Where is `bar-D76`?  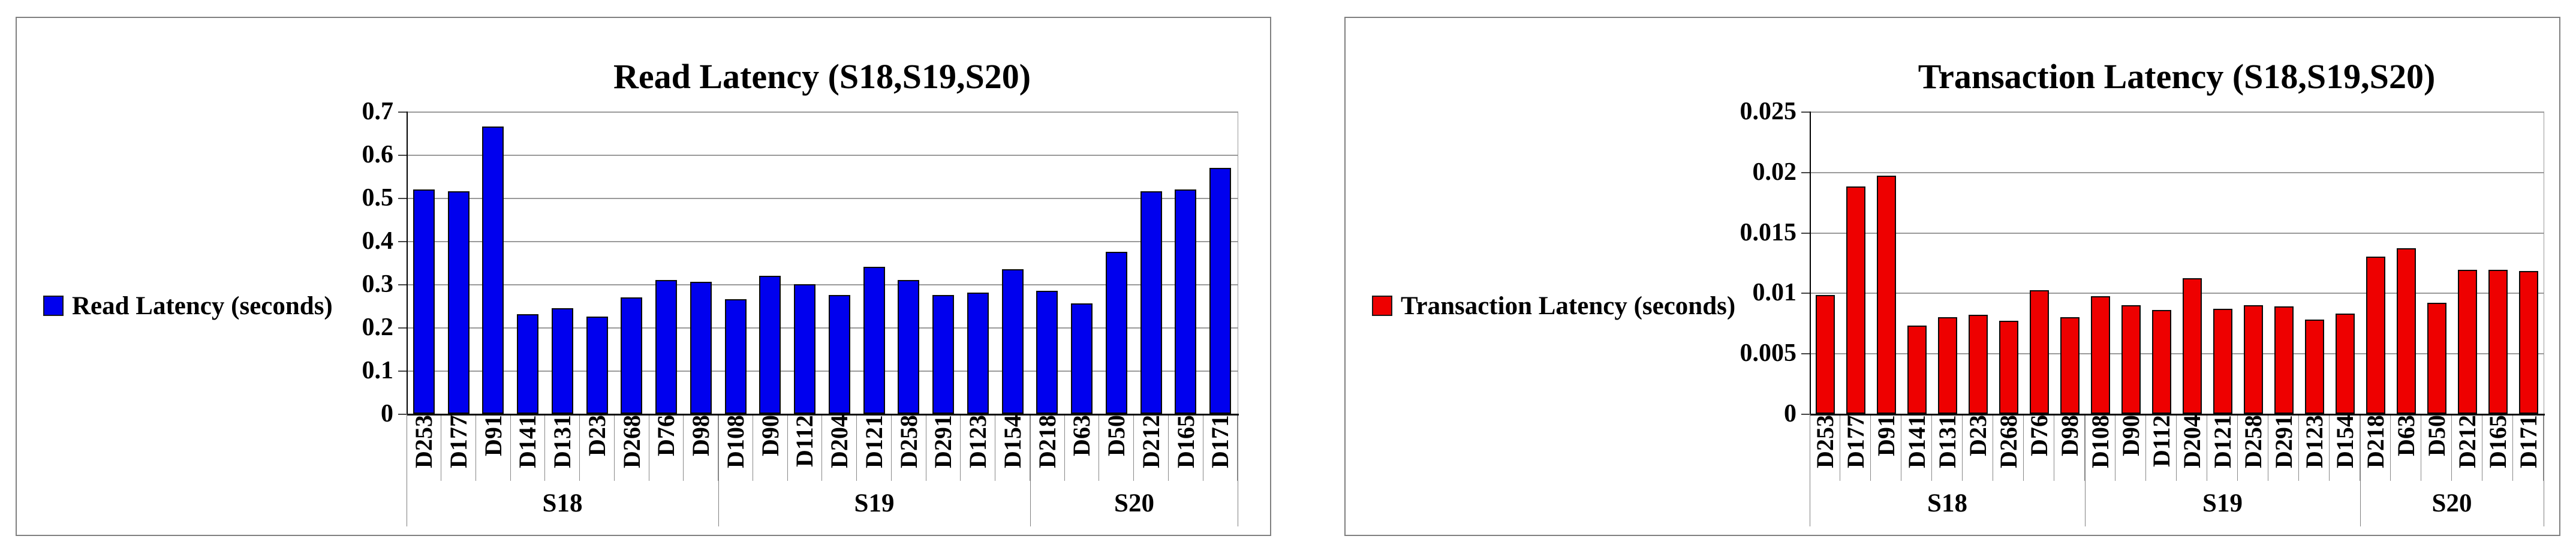 bar-D76 is located at coordinates (2039, 352).